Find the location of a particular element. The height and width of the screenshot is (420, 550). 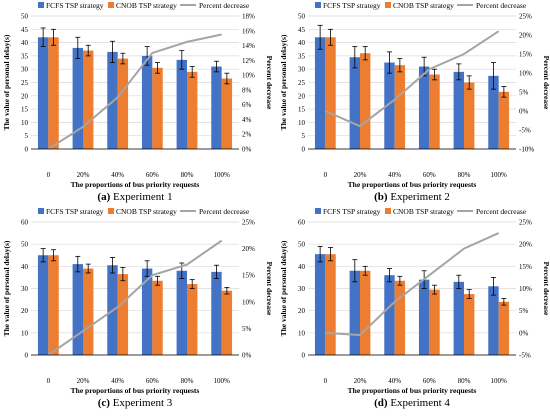

panel-caption-text: Experiment 3 is located at coordinates (141, 403).